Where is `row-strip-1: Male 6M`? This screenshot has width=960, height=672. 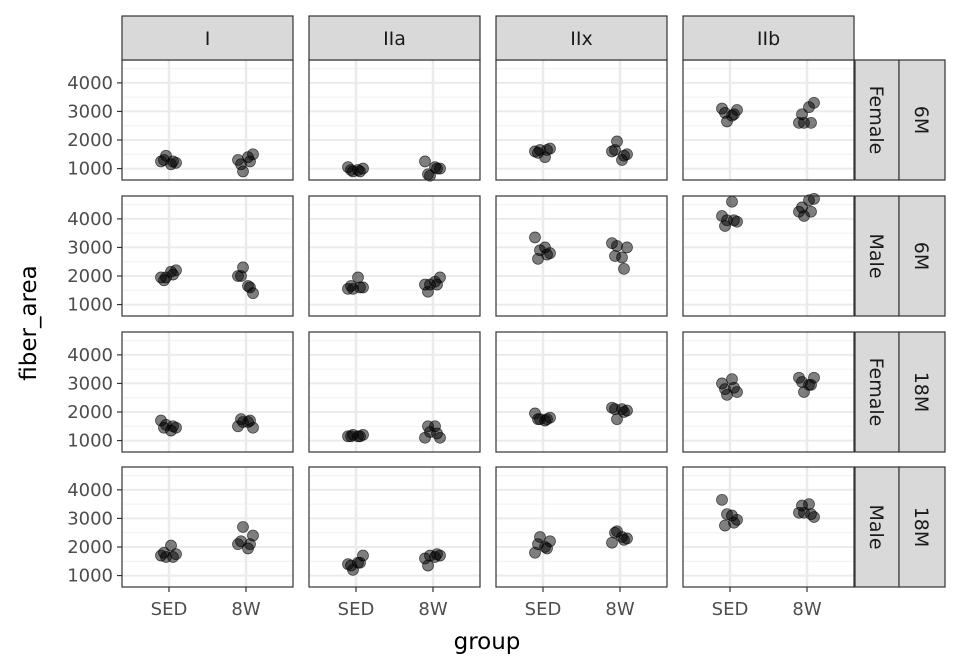
row-strip-1: Male 6M is located at coordinates (900, 256).